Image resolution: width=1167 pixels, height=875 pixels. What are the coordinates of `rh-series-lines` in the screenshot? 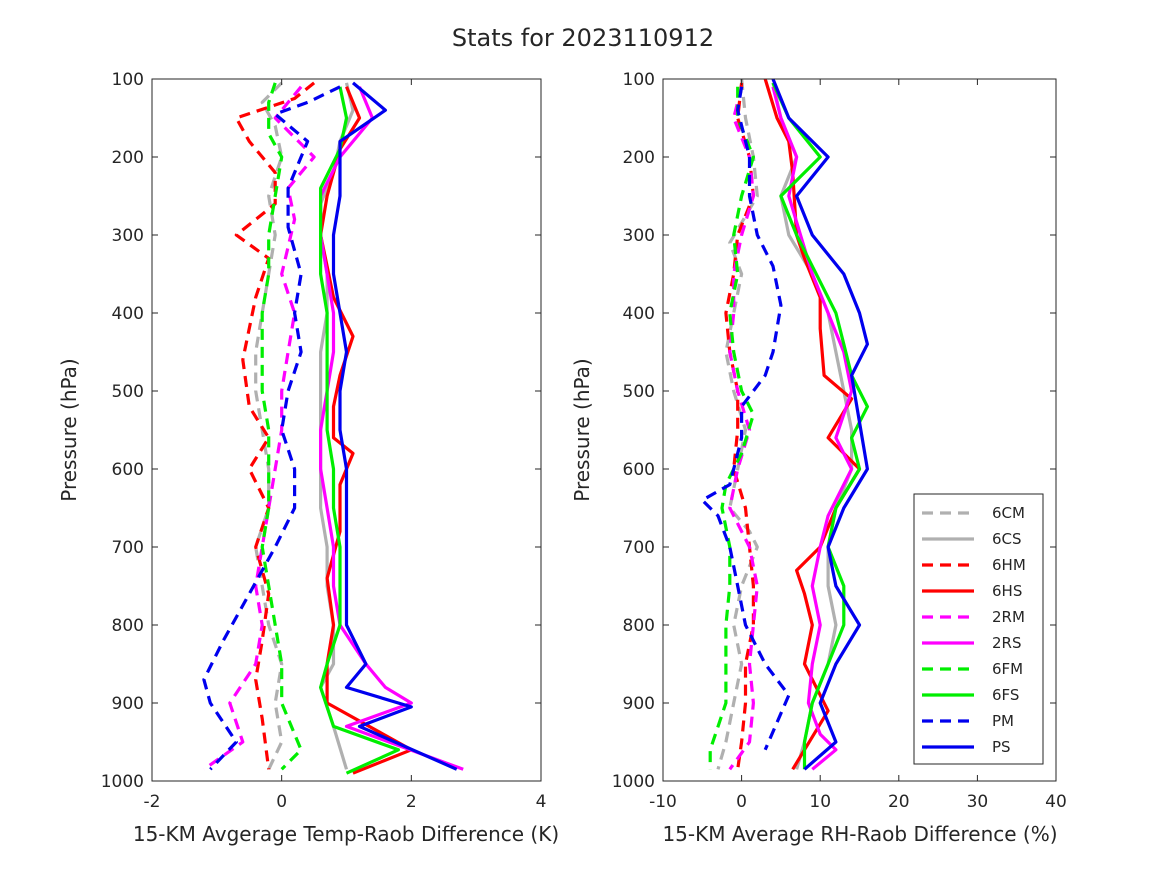 It's located at (785, 424).